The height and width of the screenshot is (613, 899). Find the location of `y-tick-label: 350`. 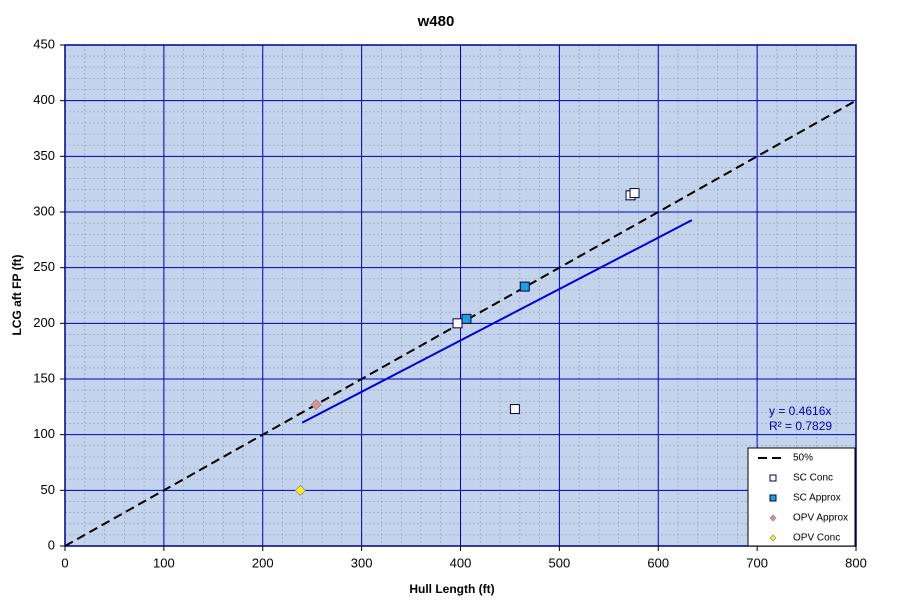

y-tick-label: 350 is located at coordinates (44, 155).